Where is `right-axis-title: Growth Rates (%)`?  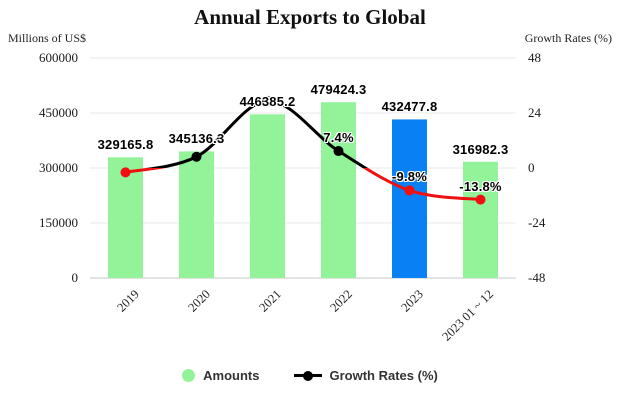 right-axis-title: Growth Rates (%) is located at coordinates (568, 38).